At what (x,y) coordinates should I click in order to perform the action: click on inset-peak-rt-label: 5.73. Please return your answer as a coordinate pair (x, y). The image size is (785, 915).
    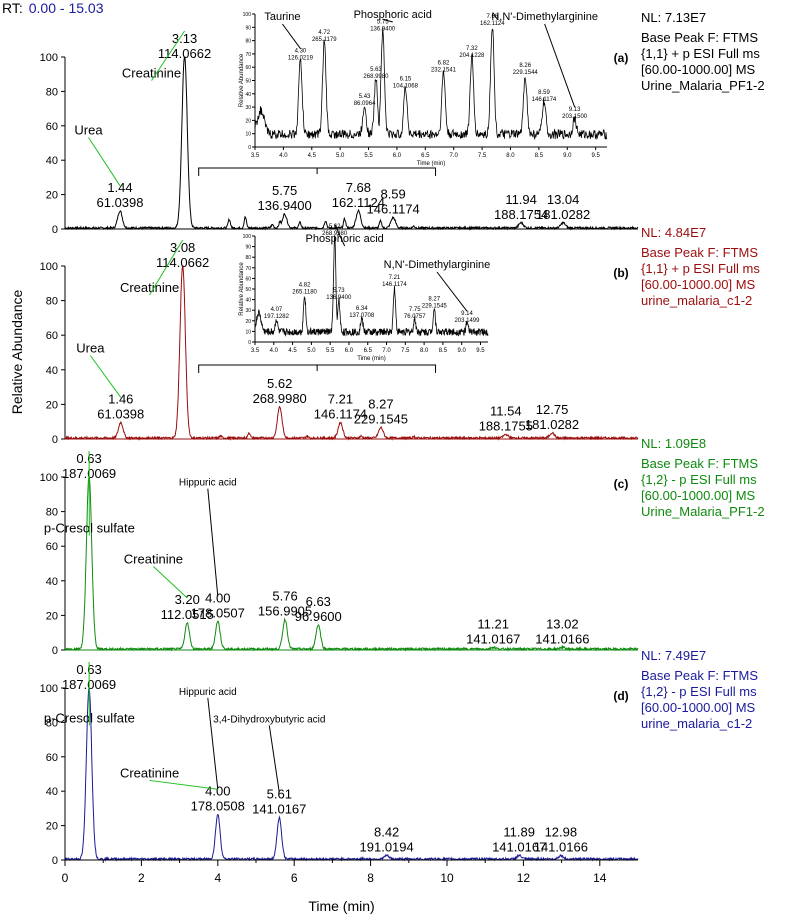
    Looking at the image, I should click on (339, 291).